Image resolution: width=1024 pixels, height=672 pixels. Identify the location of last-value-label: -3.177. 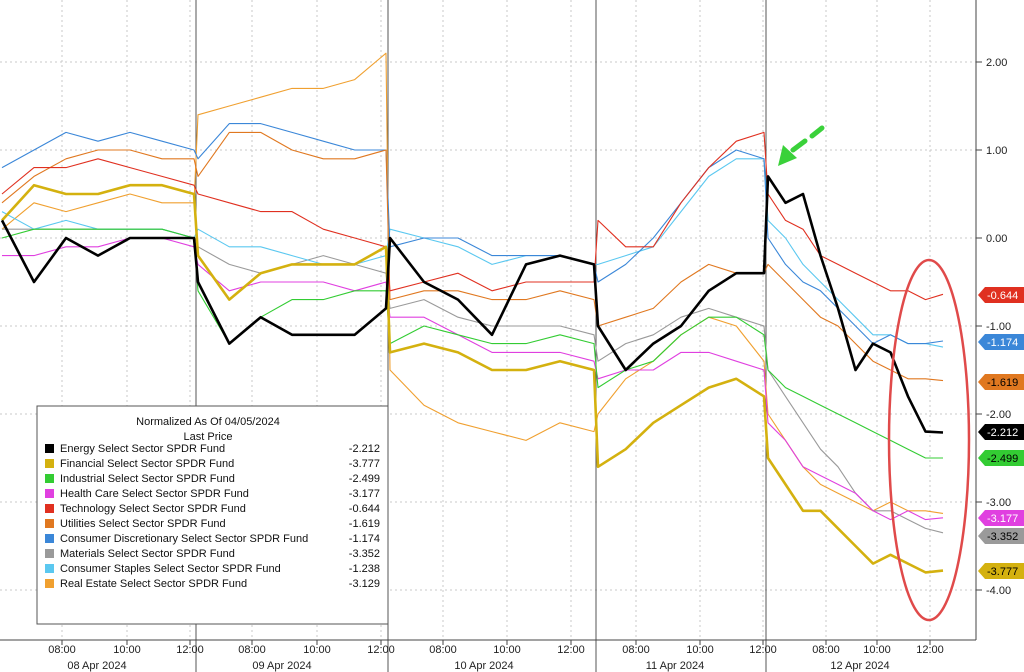
(1001, 518).